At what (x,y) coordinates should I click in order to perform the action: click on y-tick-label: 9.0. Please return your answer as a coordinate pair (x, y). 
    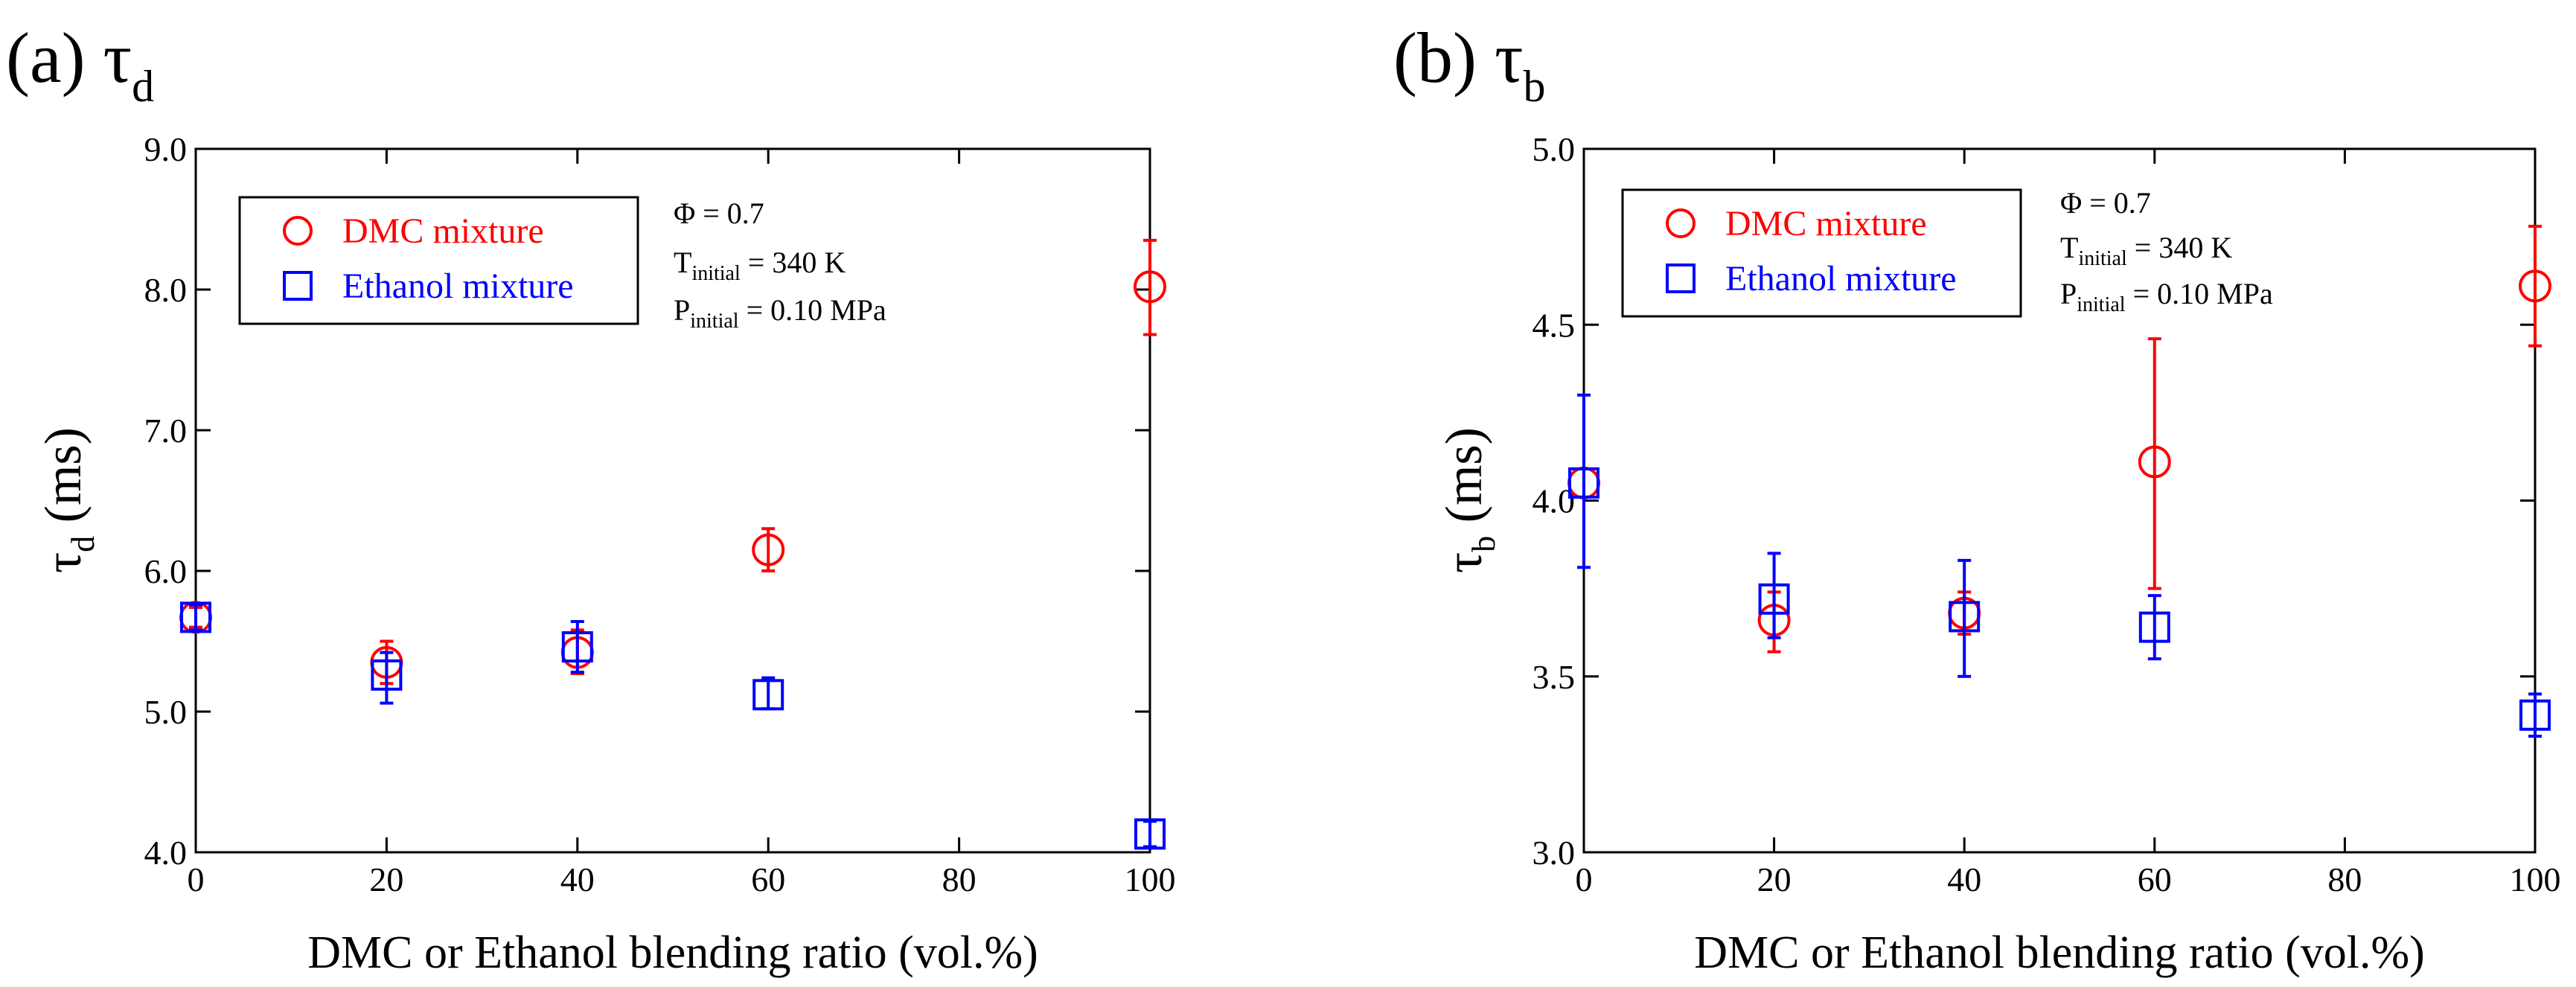
    Looking at the image, I should click on (166, 149).